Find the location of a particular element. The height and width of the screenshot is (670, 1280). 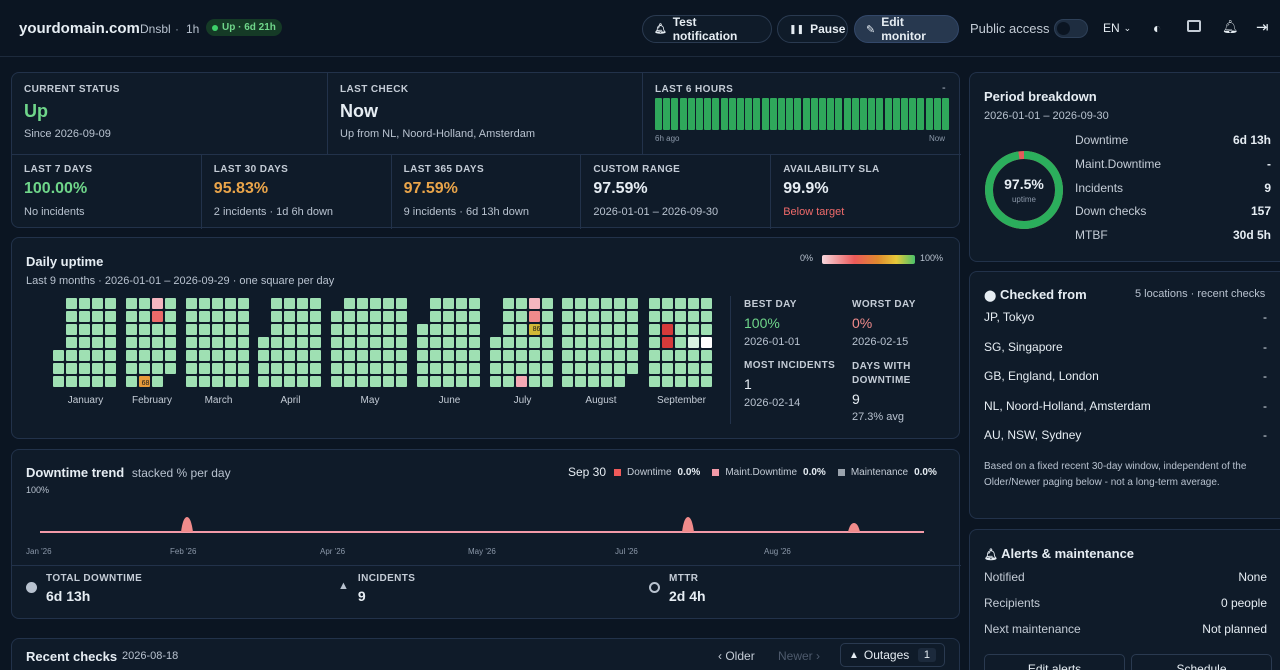

language-select: EN ⌄ is located at coordinates (1117, 28).